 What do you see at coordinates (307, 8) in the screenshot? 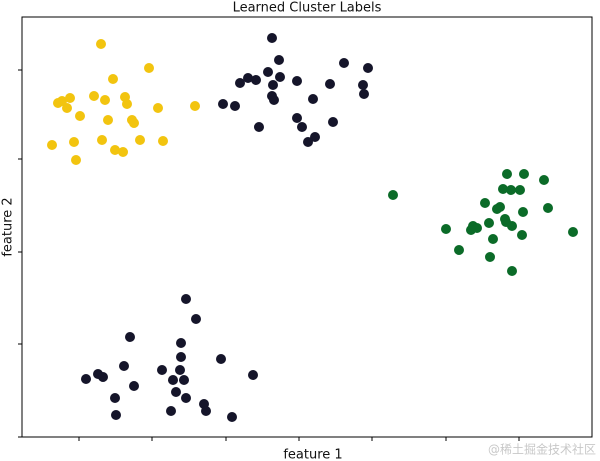
I see `chart-title: Learned Cluster Labels` at bounding box center [307, 8].